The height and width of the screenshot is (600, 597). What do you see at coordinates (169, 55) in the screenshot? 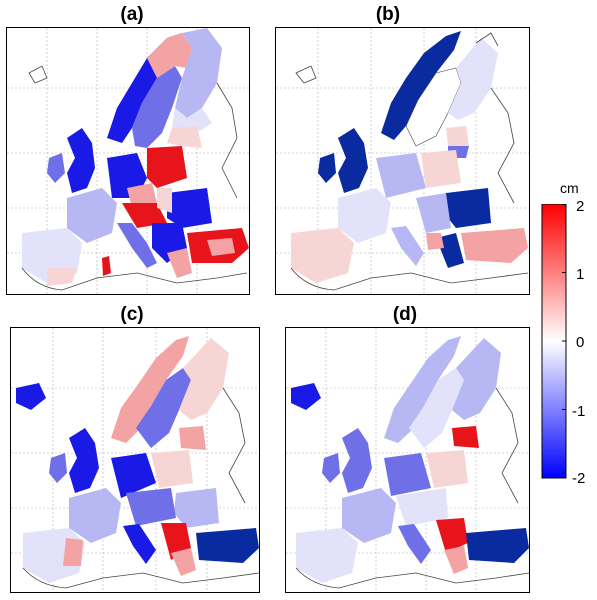
I see `region-sweden-north` at bounding box center [169, 55].